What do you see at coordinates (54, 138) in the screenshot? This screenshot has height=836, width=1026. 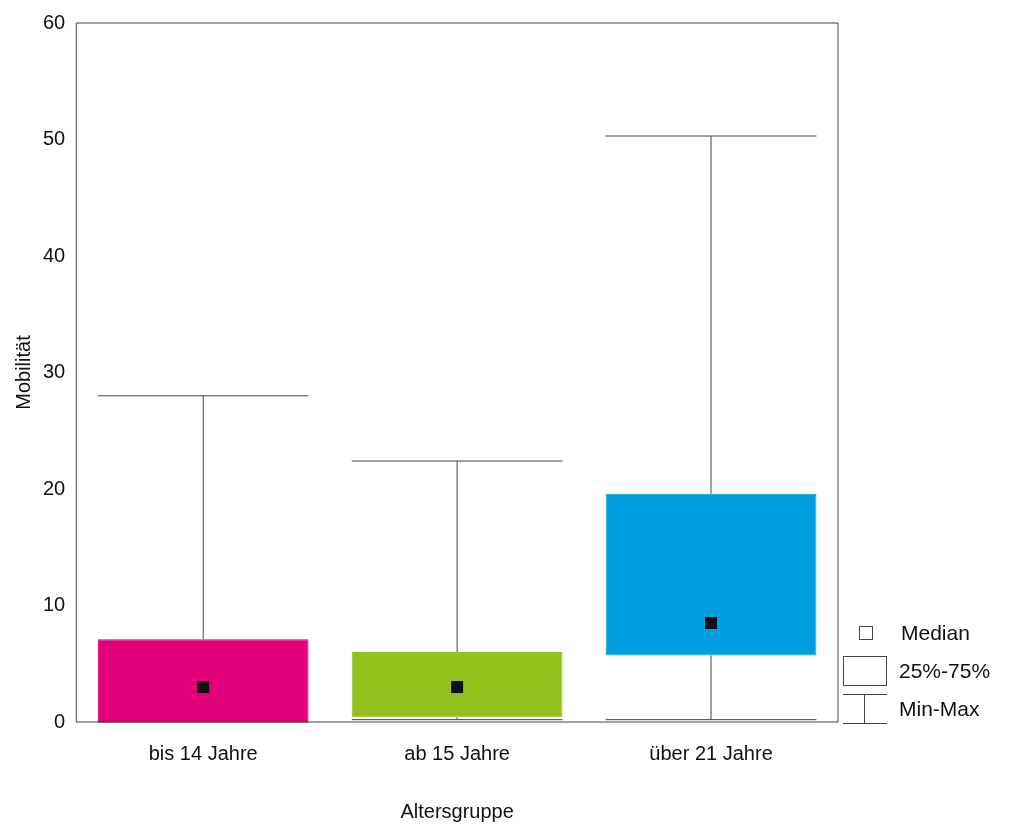 I see `y-tick-label: 50` at bounding box center [54, 138].